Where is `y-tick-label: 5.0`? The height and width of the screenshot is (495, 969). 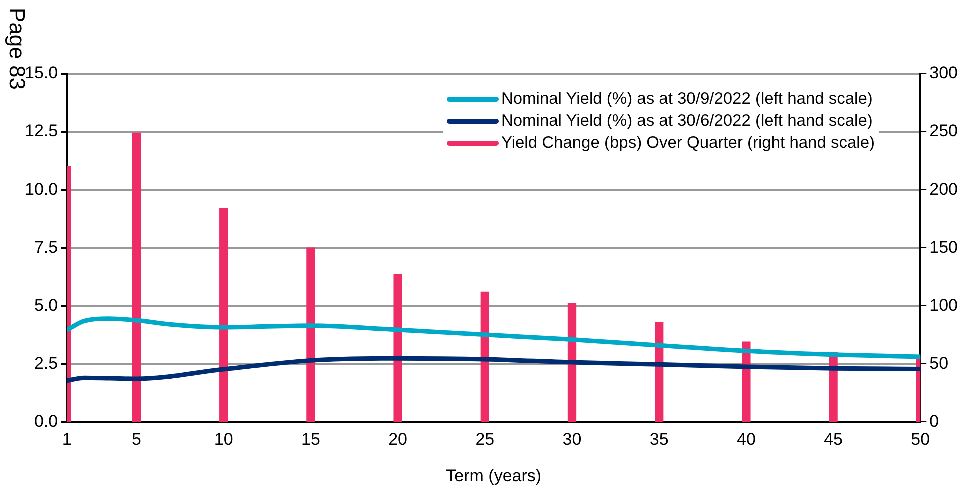
y-tick-label: 5.0 is located at coordinates (46, 305).